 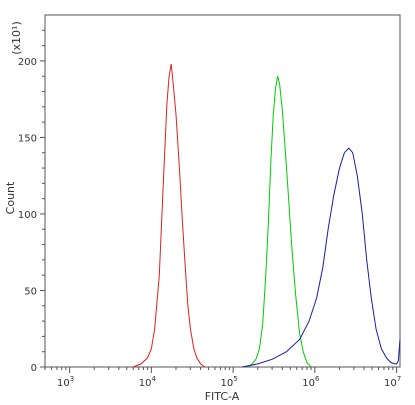 What do you see at coordinates (27, 62) in the screenshot?
I see `y-tick-label: 200` at bounding box center [27, 62].